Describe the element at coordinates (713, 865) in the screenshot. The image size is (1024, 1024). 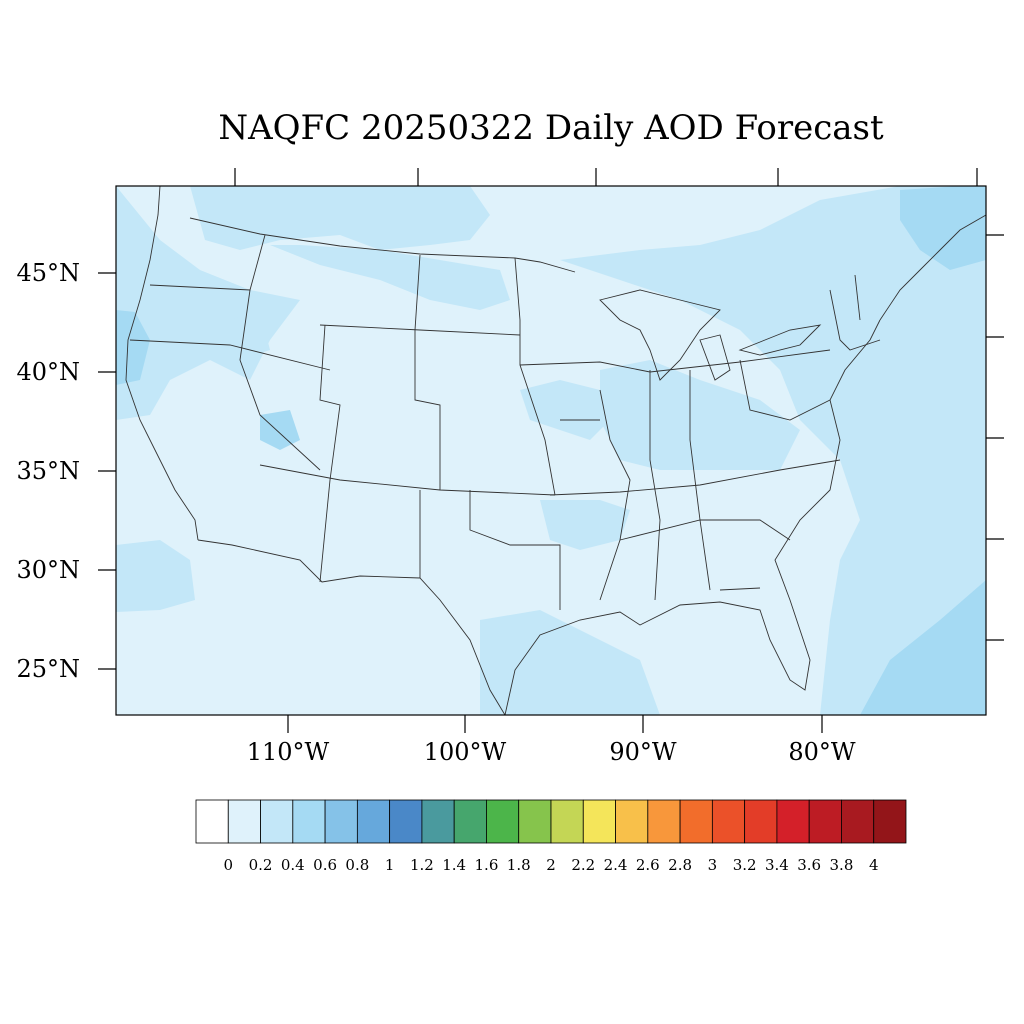
I see `colorbar-label: 3` at that location.